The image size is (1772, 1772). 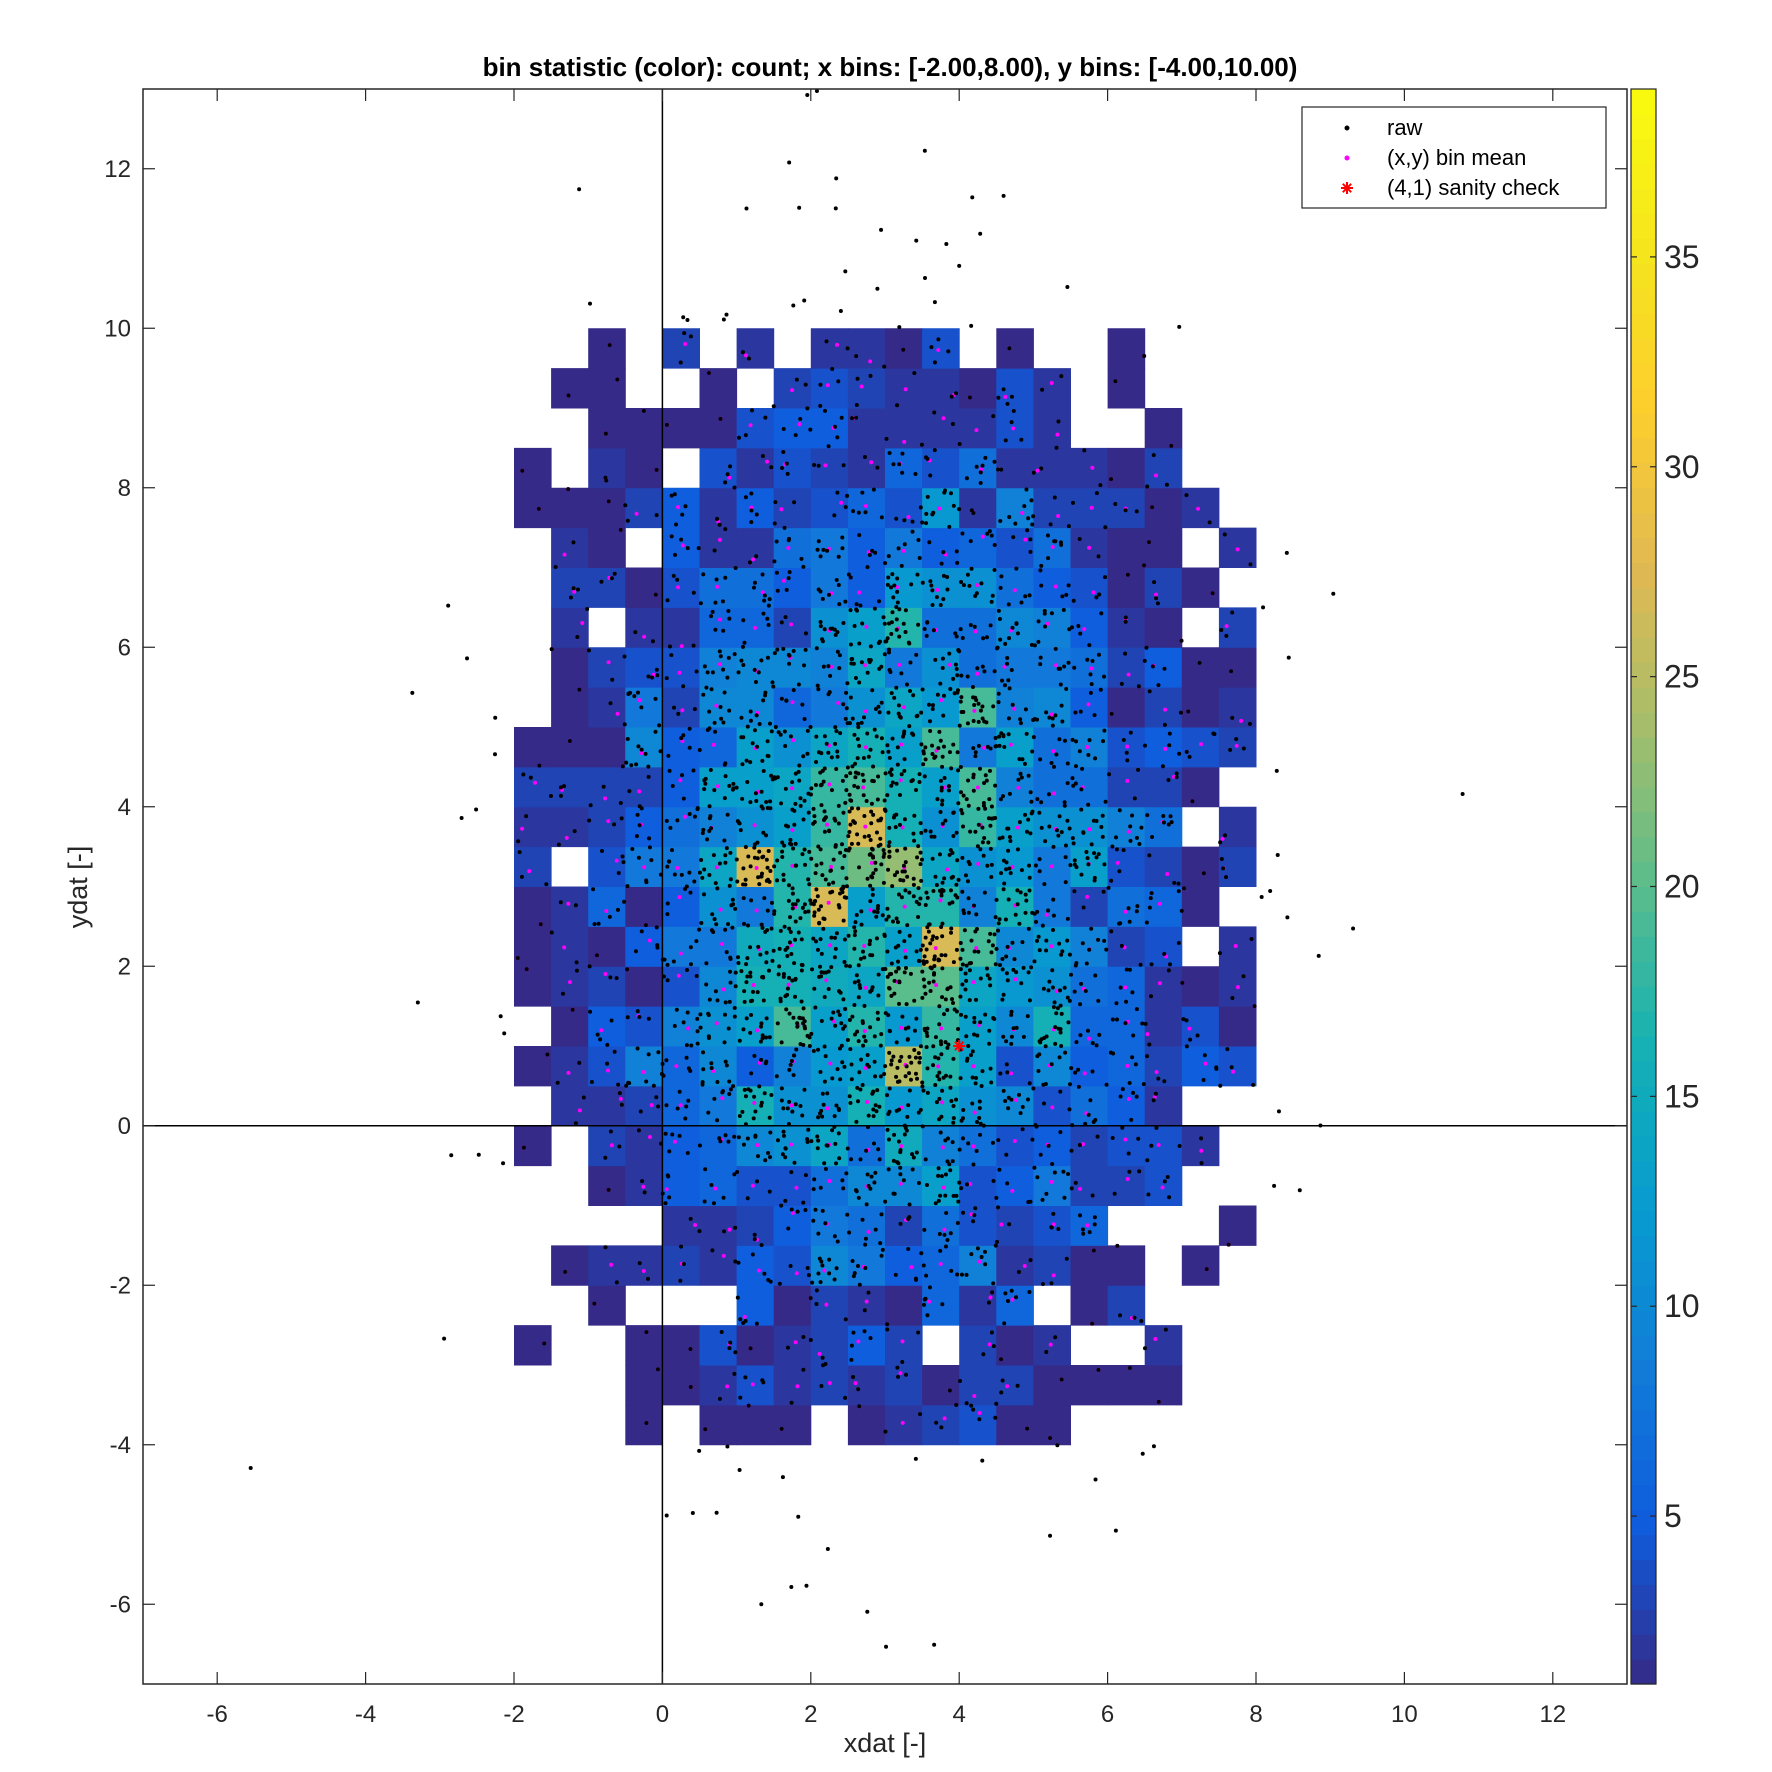 What do you see at coordinates (1643, 625) in the screenshot?
I see `colorbar-segment` at bounding box center [1643, 625].